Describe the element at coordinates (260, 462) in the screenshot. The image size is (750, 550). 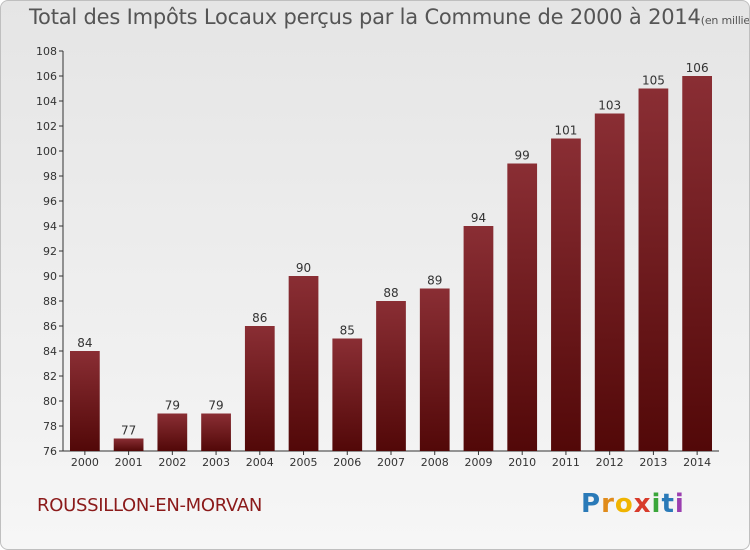
I see `x-tick-label: 2004` at that location.